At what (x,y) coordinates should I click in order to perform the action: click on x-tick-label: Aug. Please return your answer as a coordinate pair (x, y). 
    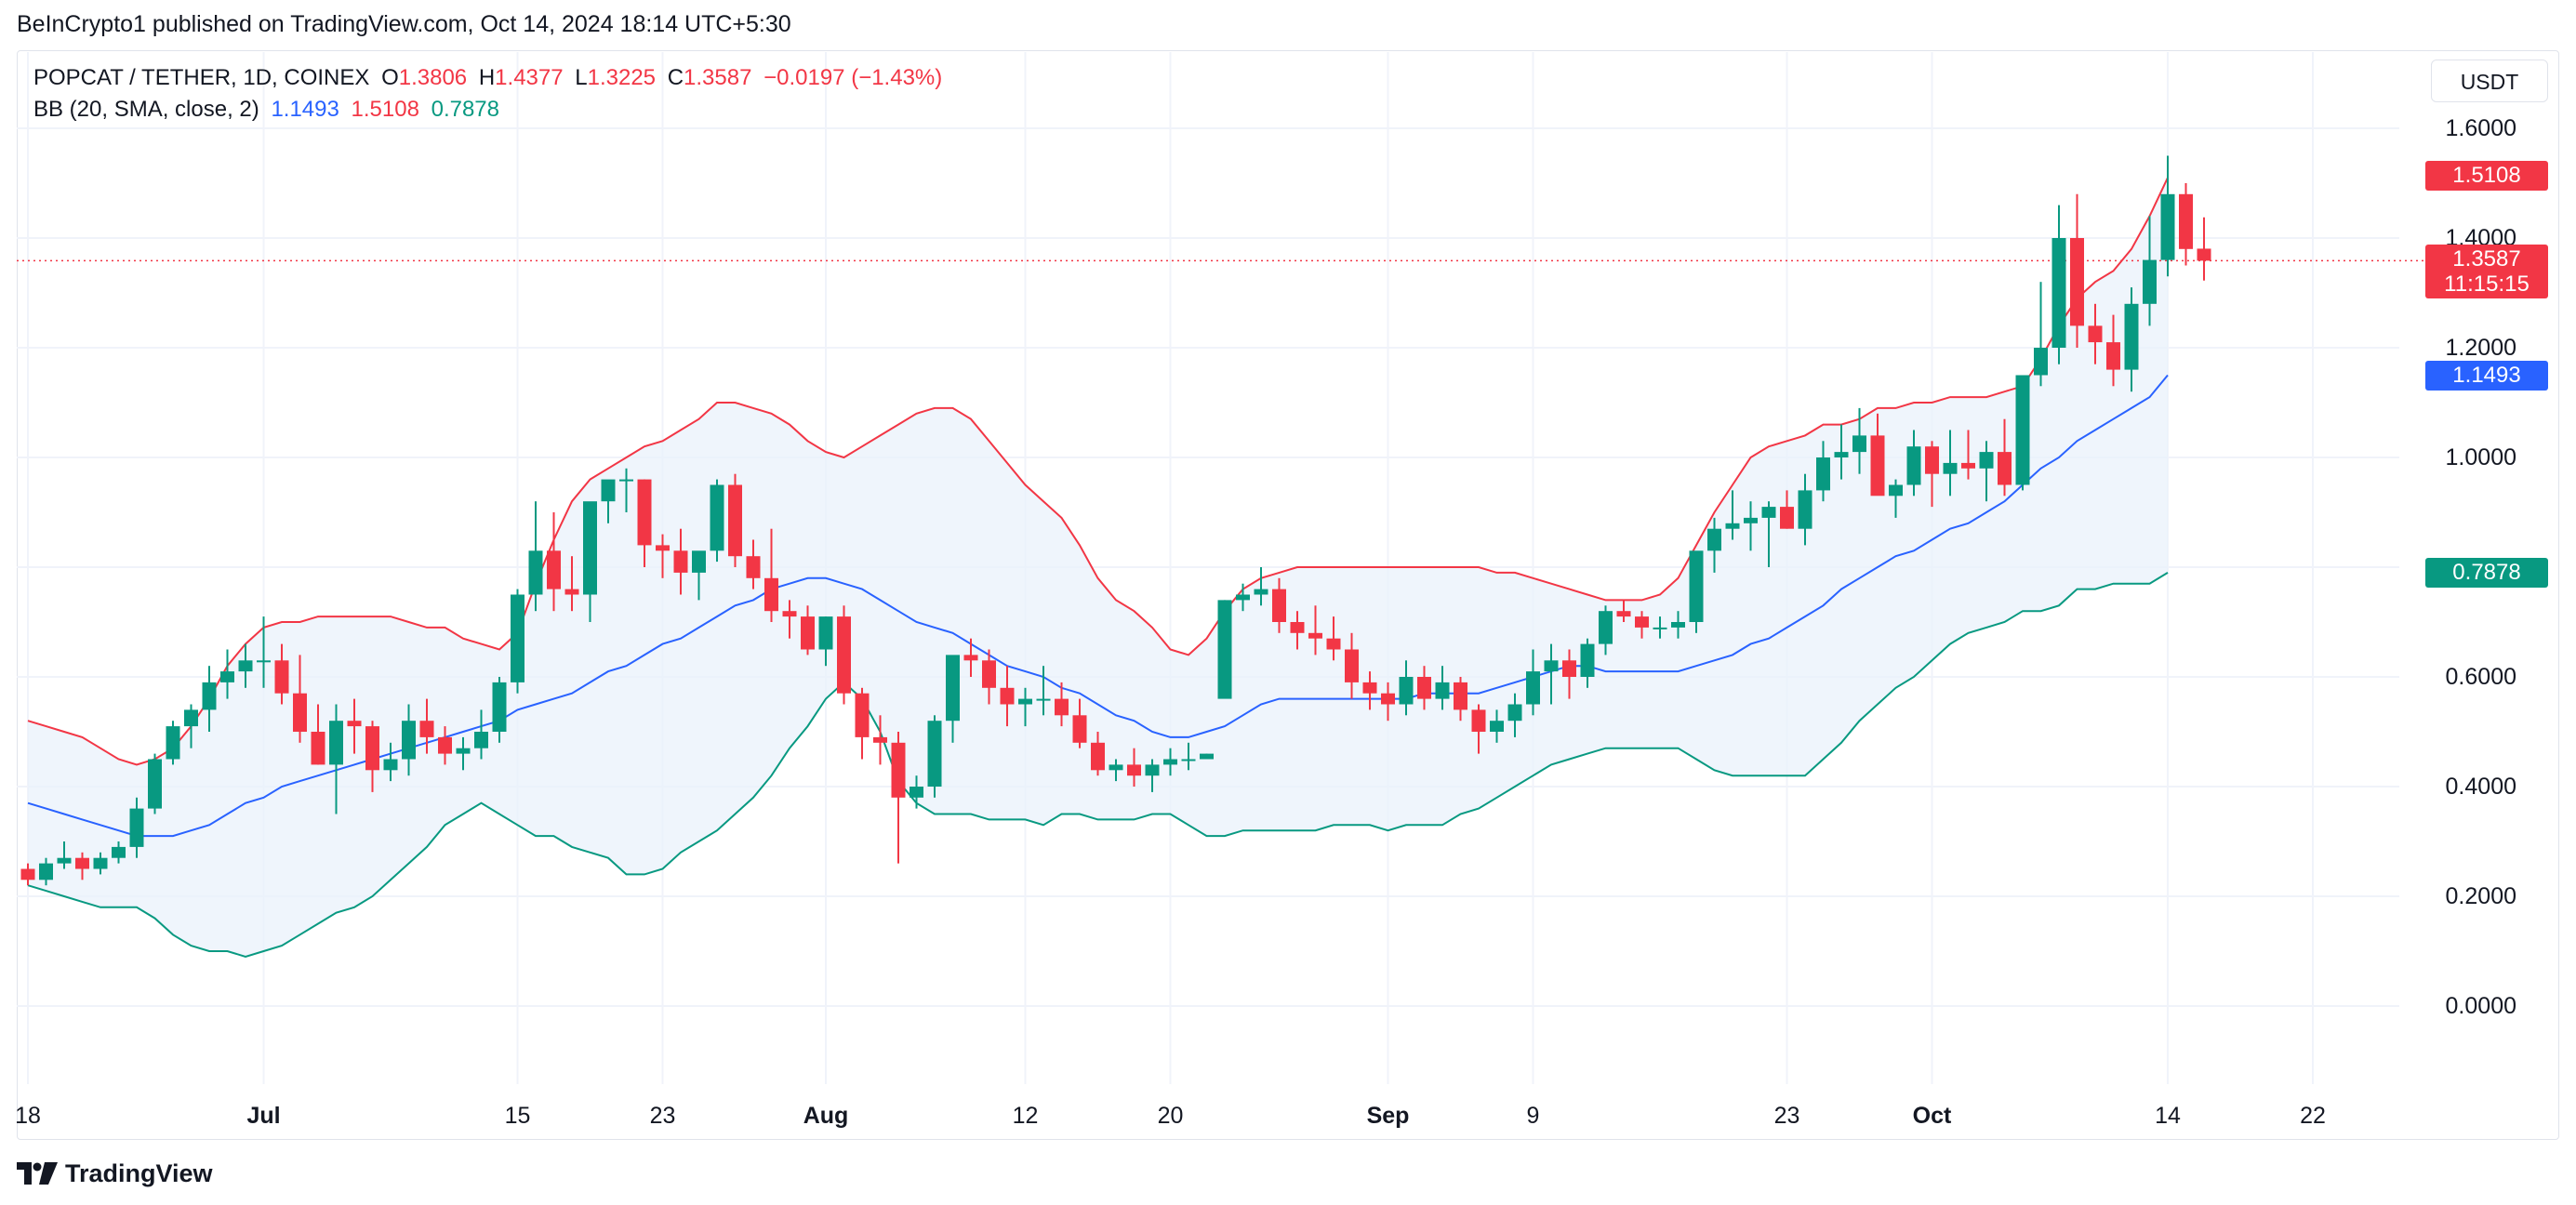
    Looking at the image, I should click on (826, 1116).